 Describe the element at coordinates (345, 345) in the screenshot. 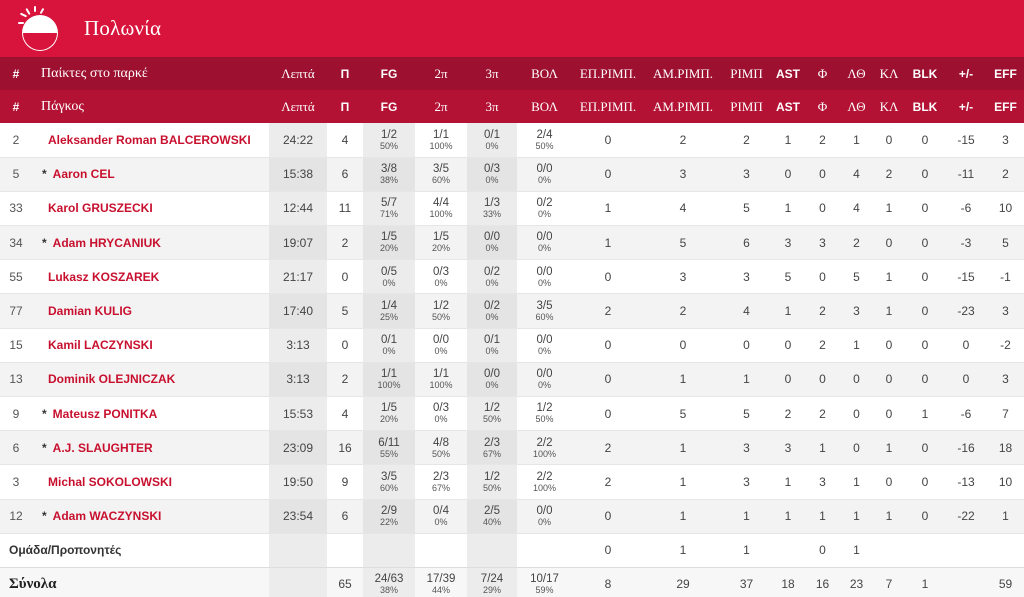

I see `points-cell: 0` at that location.